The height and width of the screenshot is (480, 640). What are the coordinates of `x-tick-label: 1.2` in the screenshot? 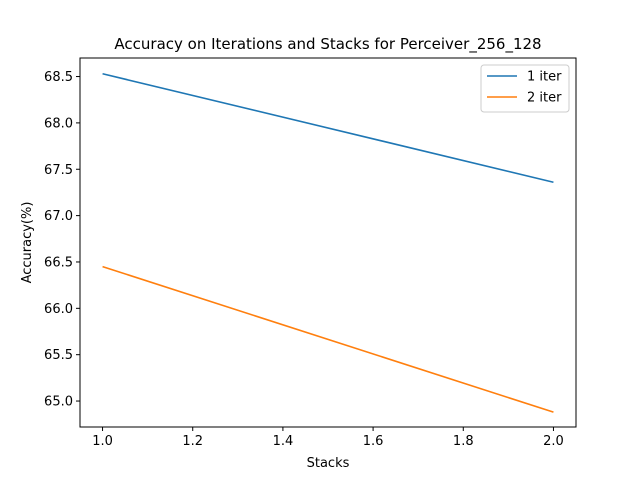 It's located at (192, 441).